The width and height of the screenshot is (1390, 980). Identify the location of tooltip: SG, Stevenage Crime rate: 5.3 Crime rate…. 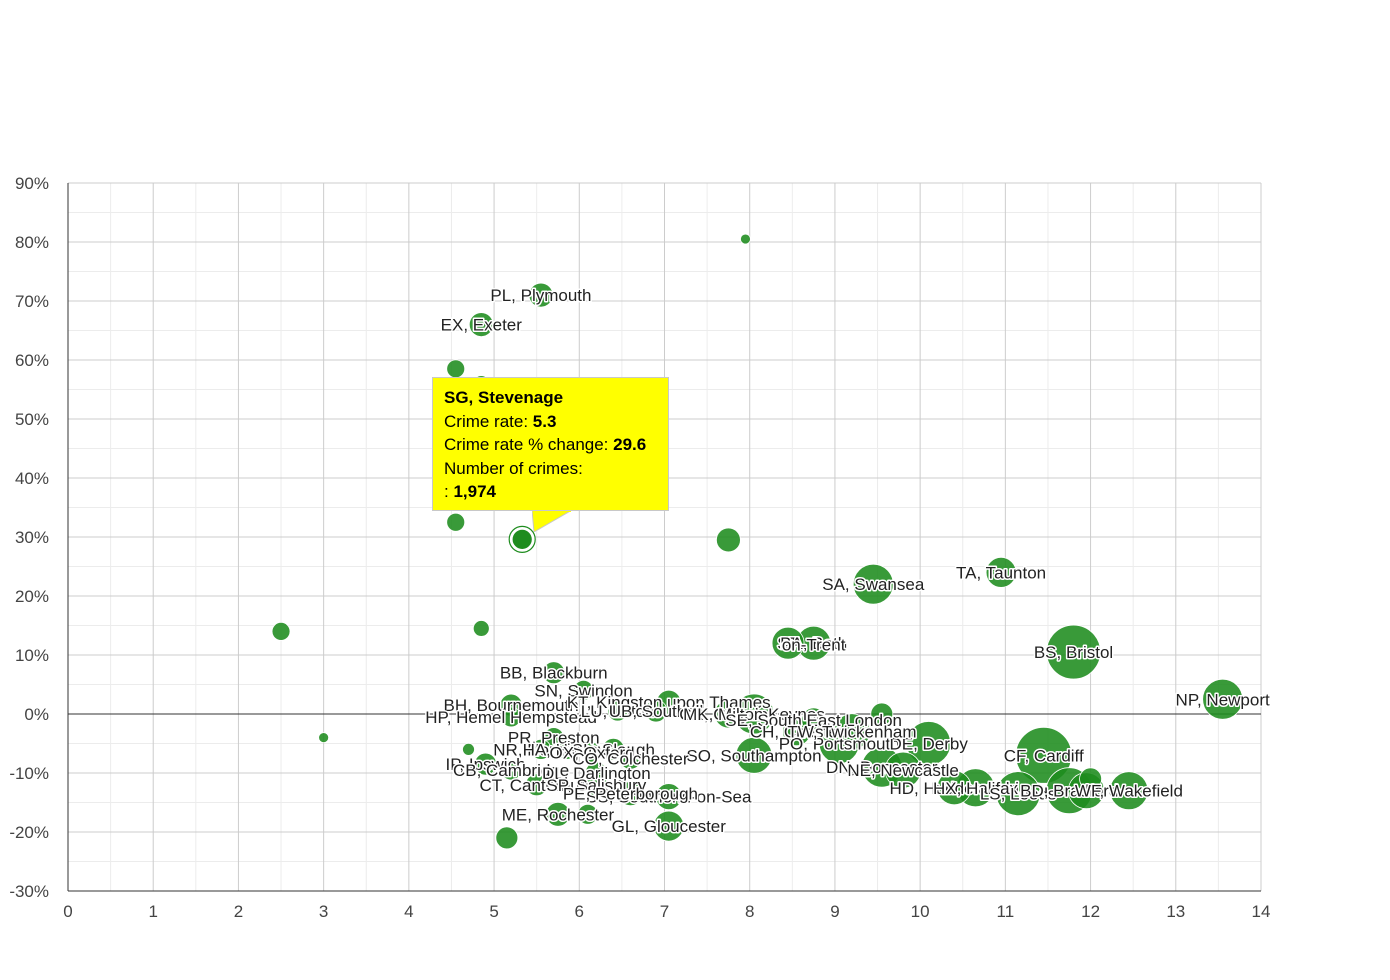
(550, 444).